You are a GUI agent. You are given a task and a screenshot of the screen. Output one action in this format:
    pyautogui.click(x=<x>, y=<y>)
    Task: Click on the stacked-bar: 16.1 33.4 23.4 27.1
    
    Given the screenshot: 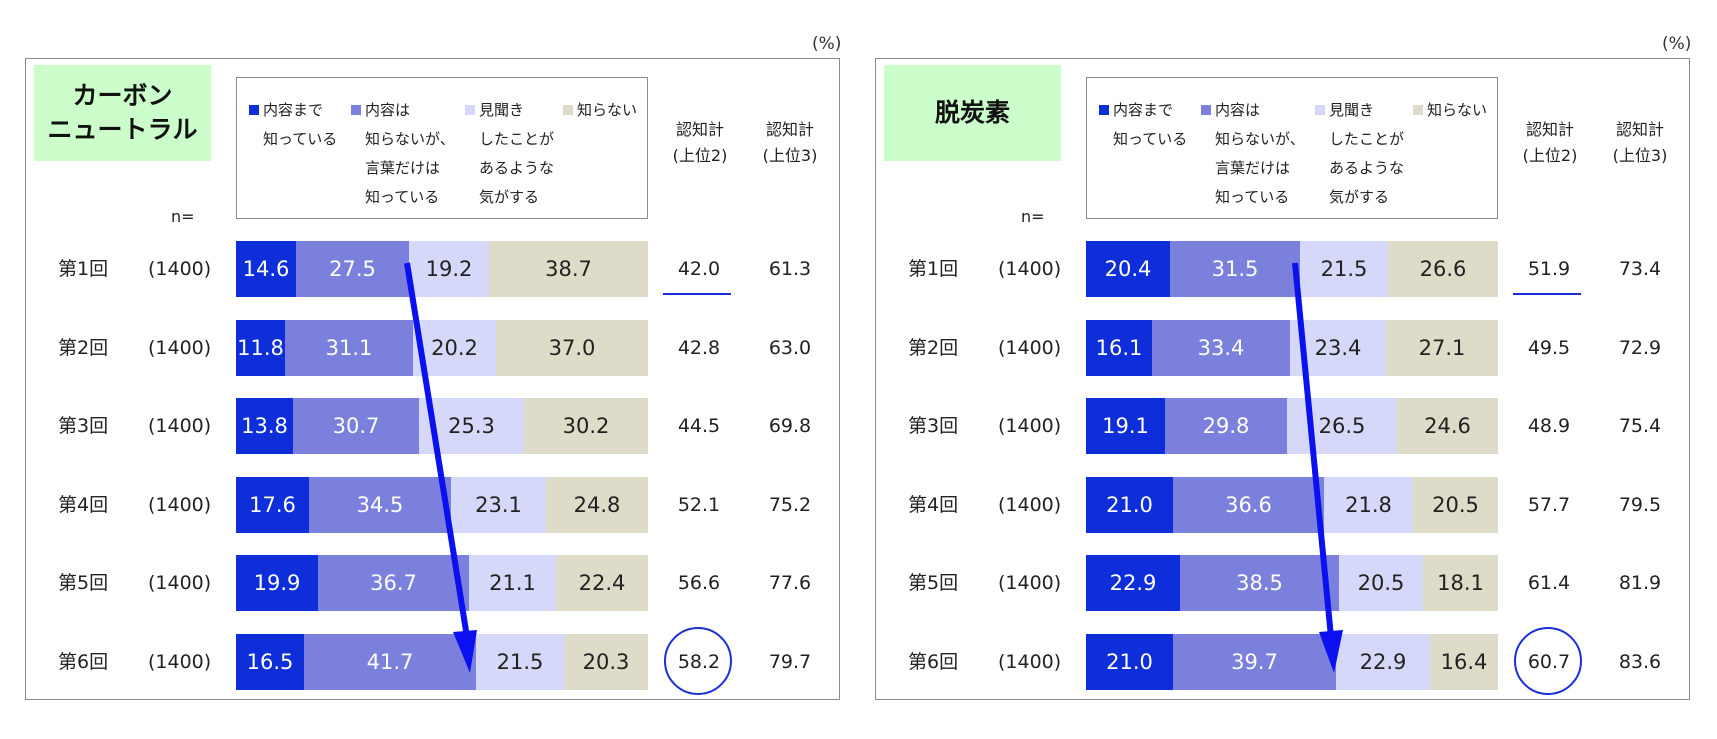 What is the action you would take?
    pyautogui.click(x=1292, y=348)
    